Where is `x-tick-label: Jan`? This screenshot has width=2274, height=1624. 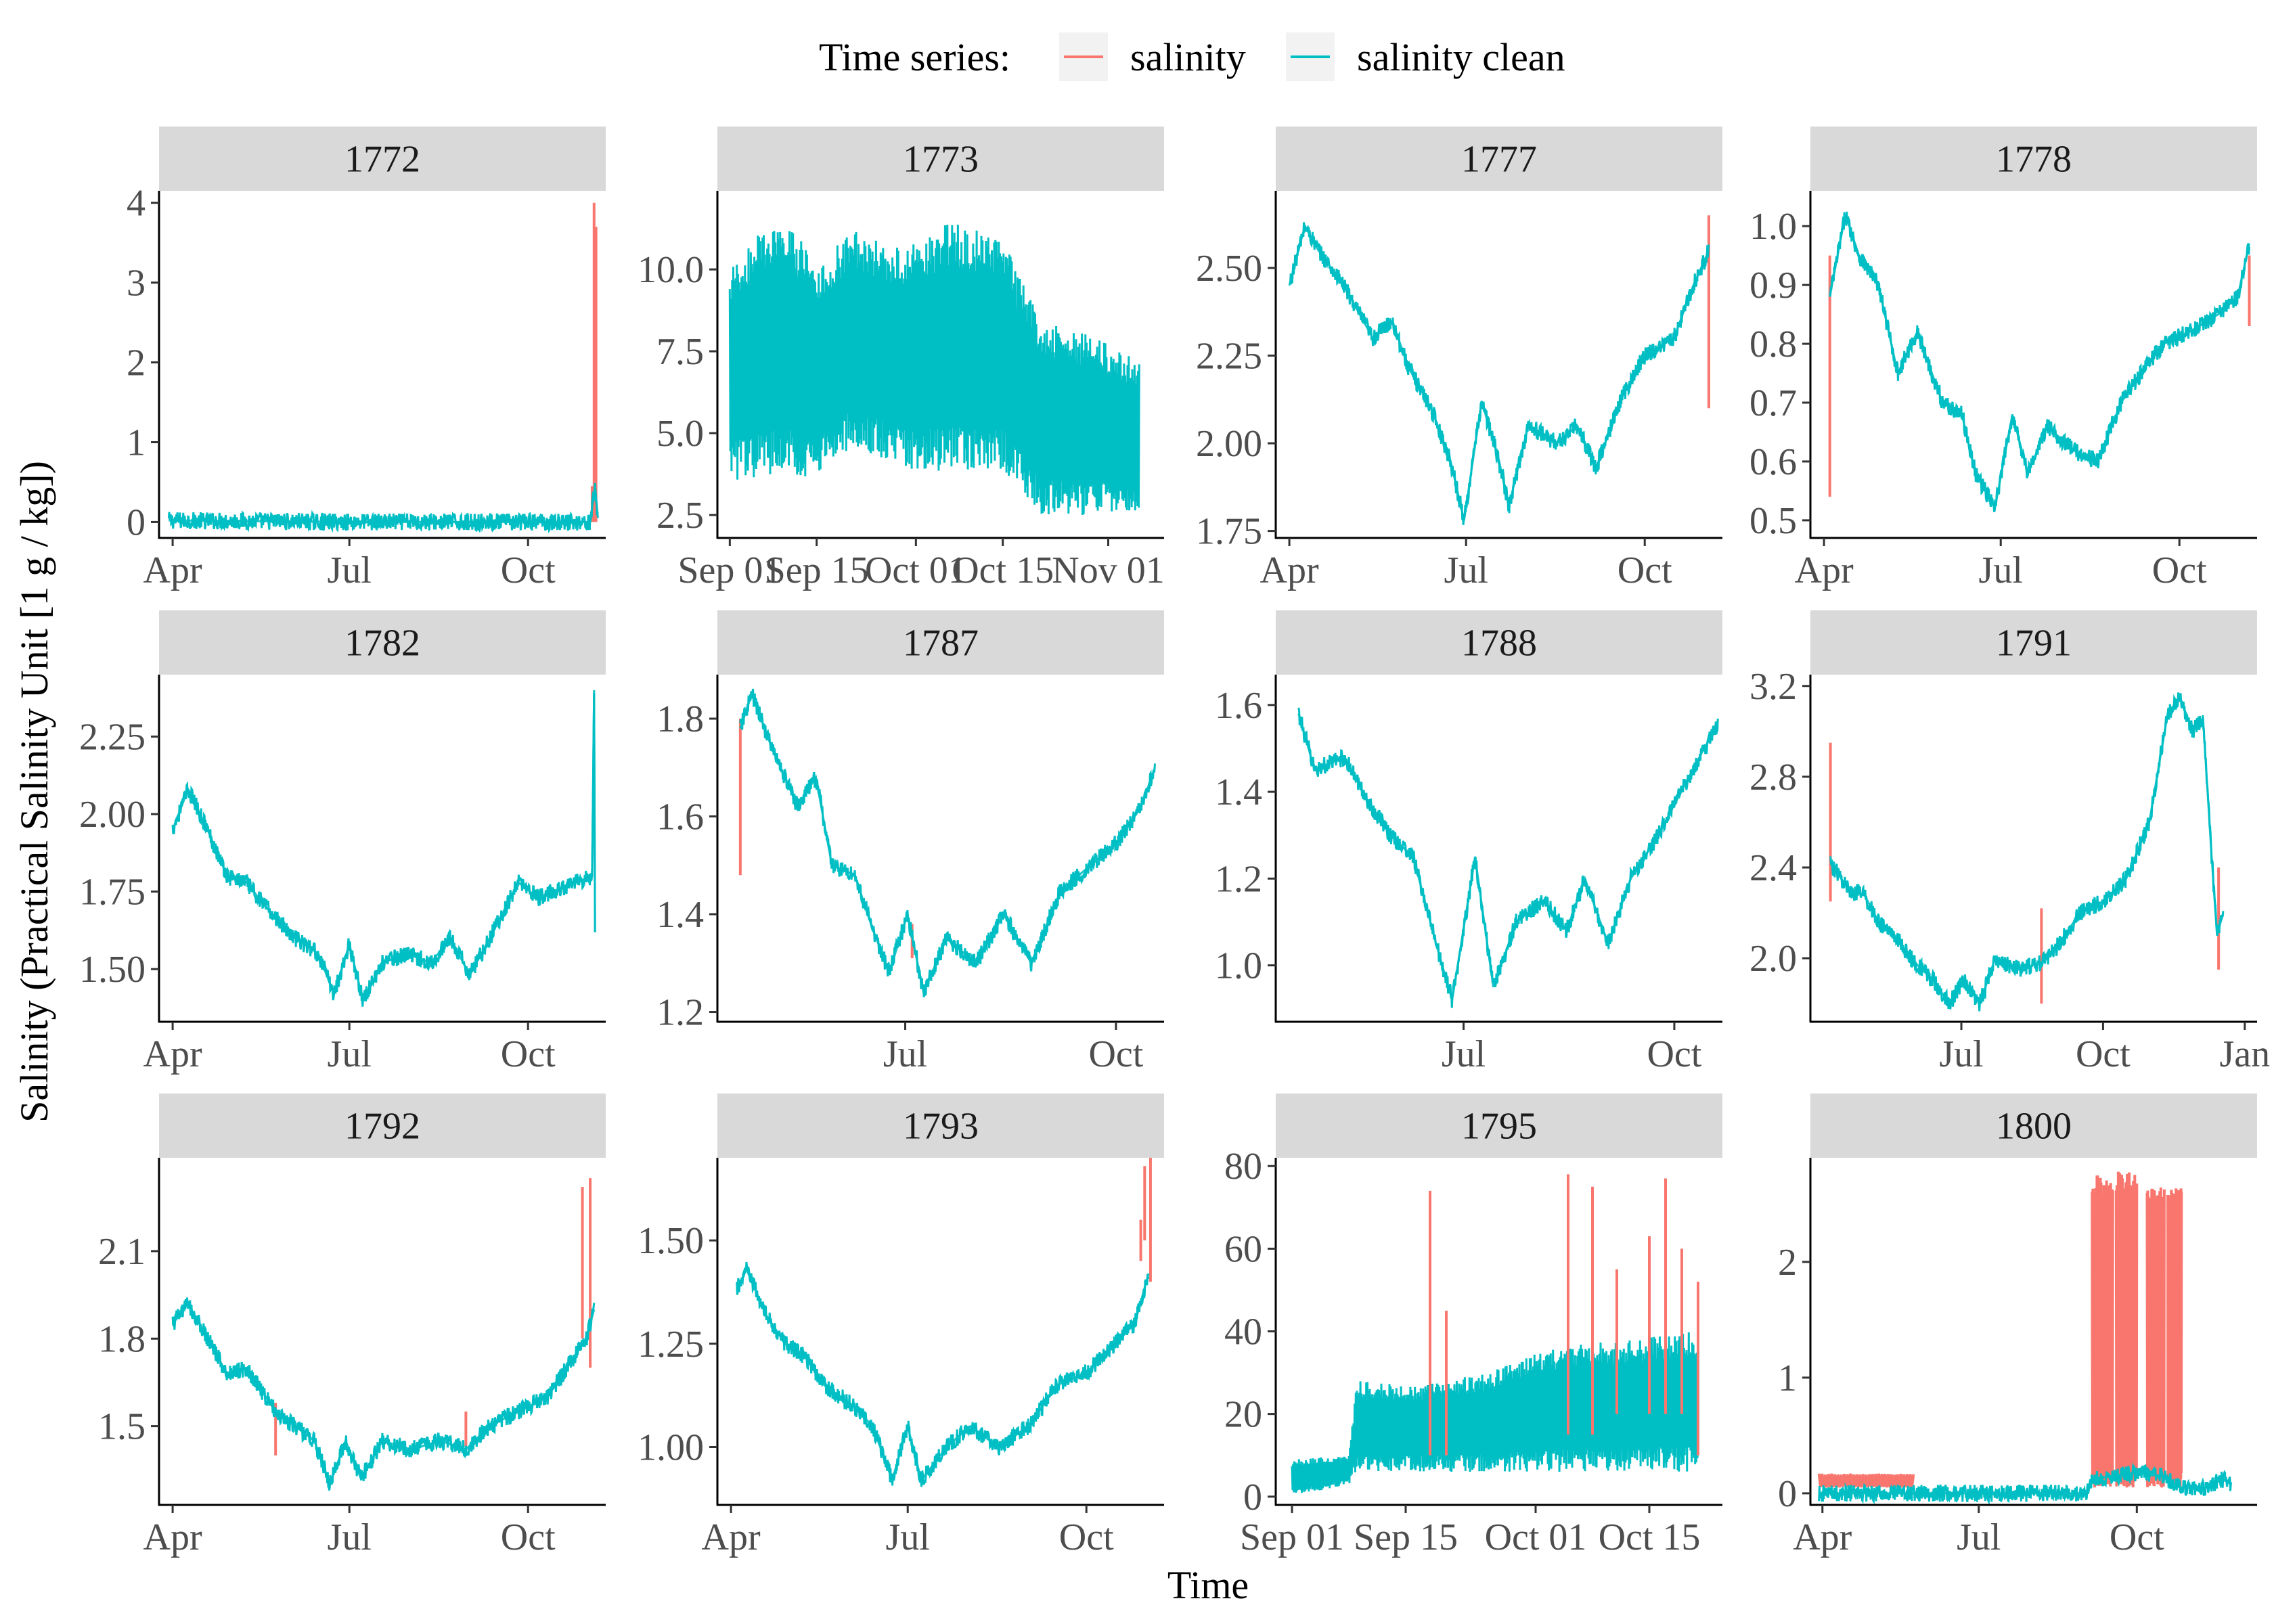
x-tick-label: Jan is located at coordinates (2244, 1054).